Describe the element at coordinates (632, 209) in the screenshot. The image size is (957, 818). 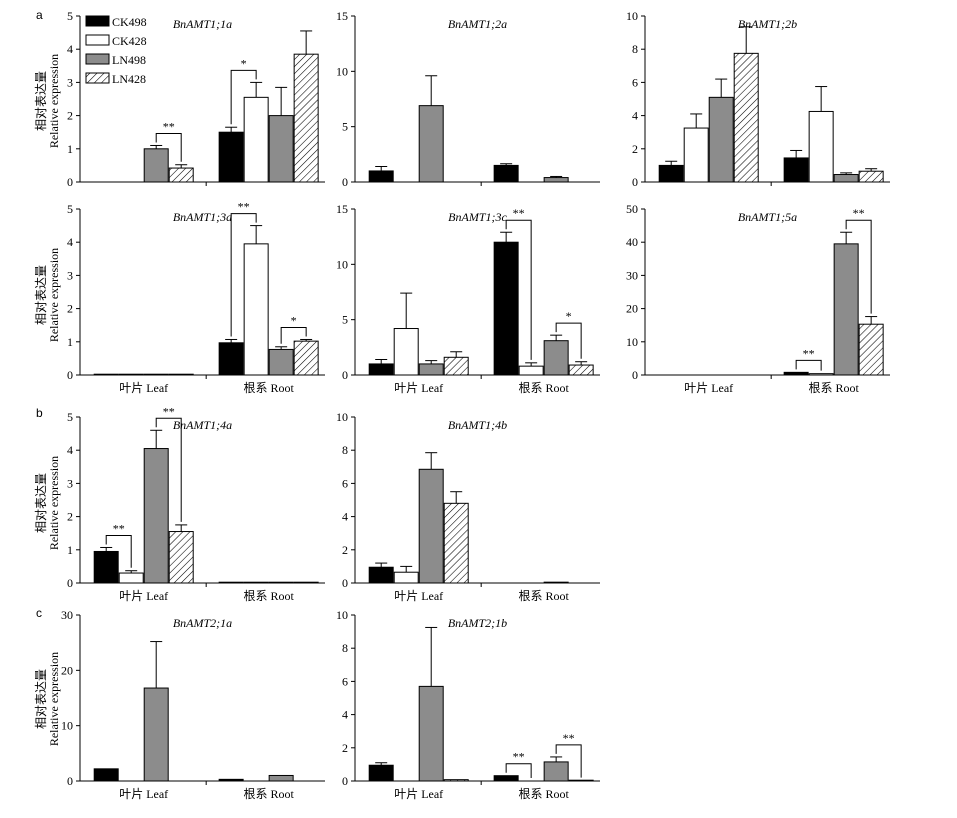
I see `y-tick-label: 50` at that location.